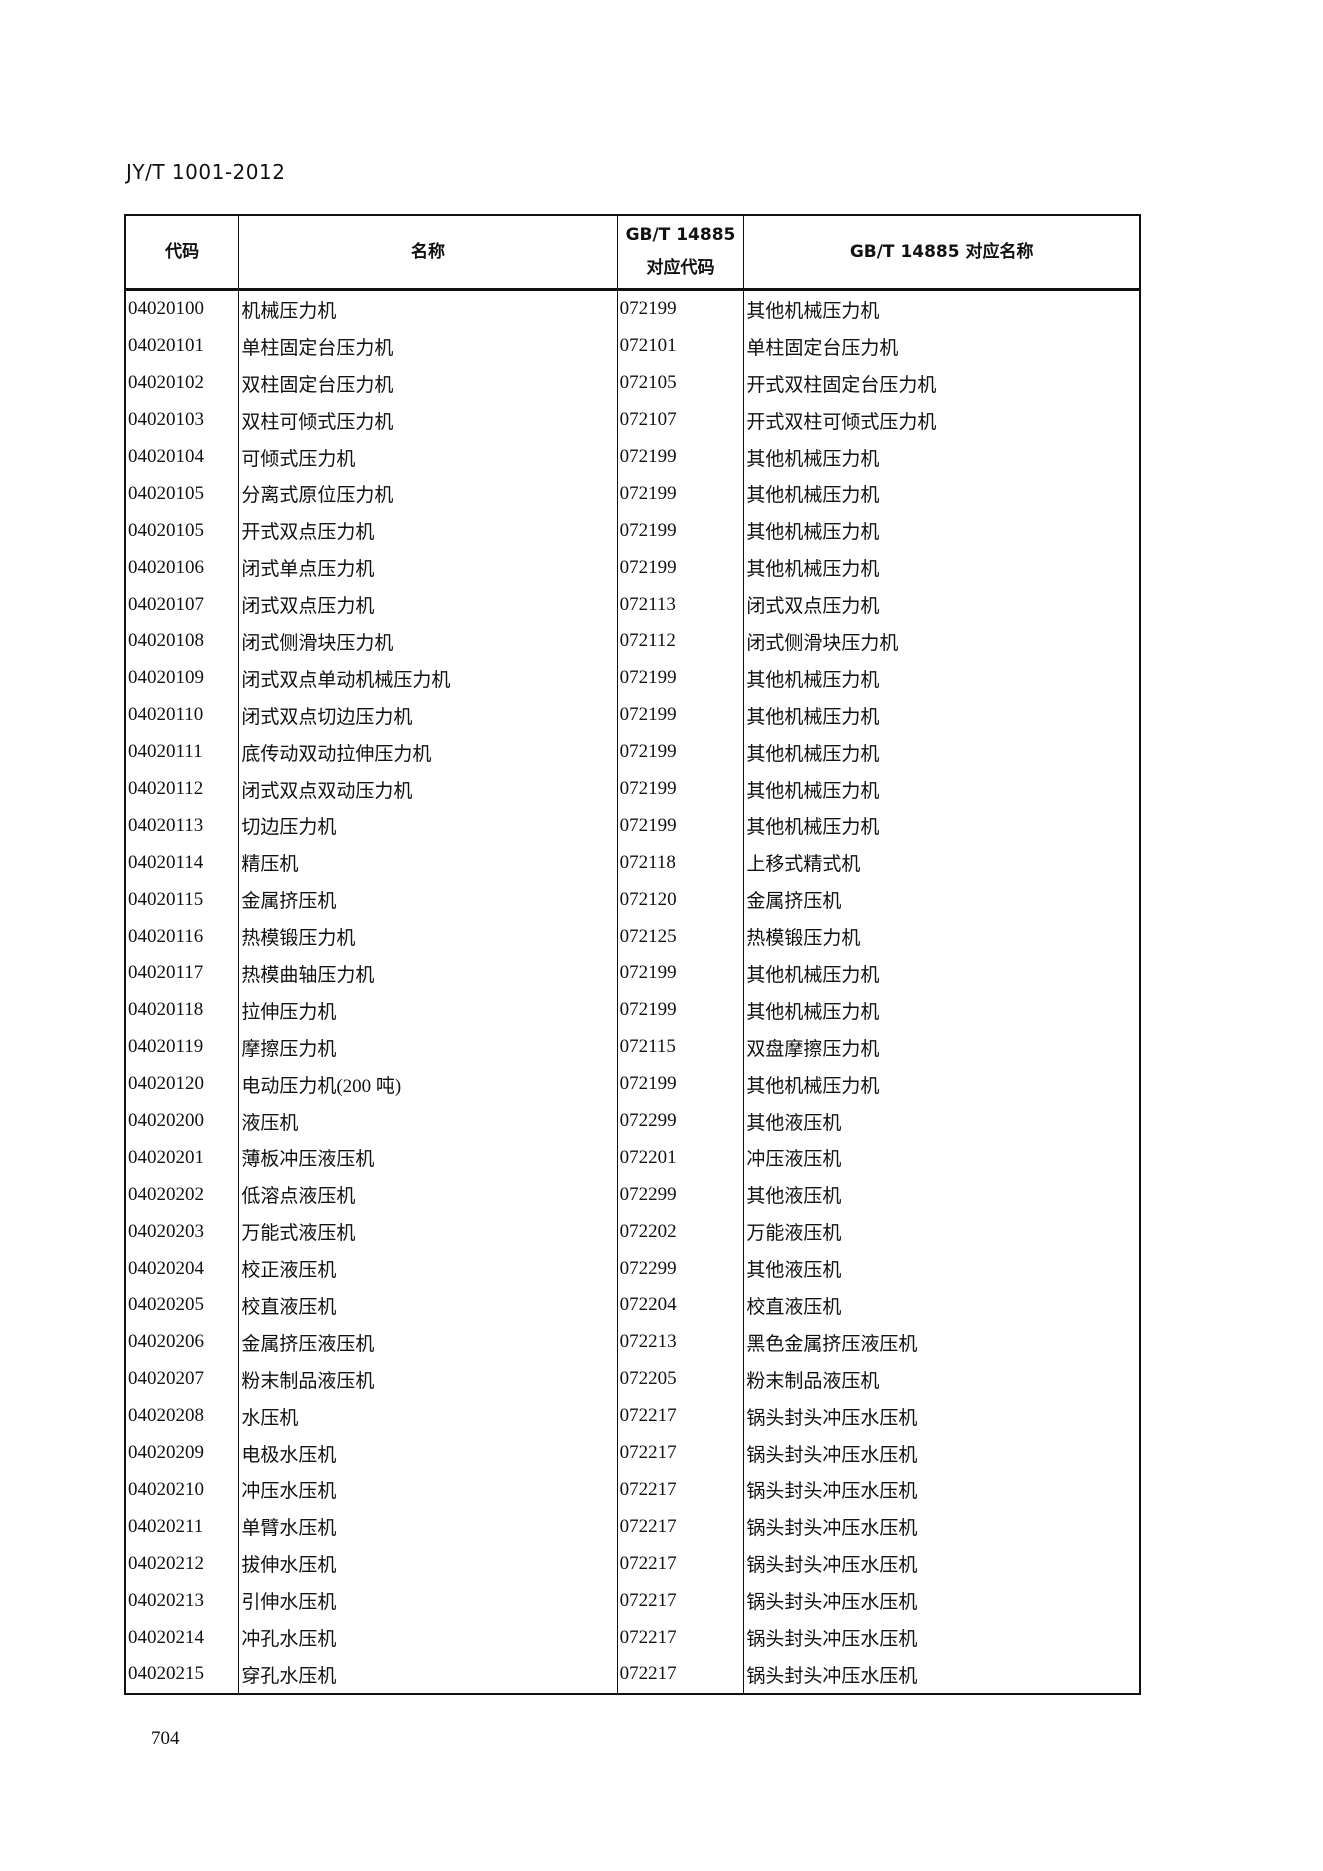  I want to click on table-row: 04020200 液压机 072299 其他液压机, so click(632, 1121).